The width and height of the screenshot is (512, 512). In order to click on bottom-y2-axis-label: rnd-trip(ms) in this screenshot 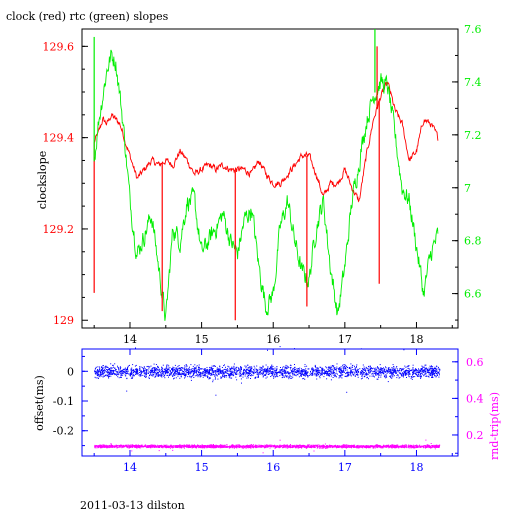, I will do `click(494, 426)`.